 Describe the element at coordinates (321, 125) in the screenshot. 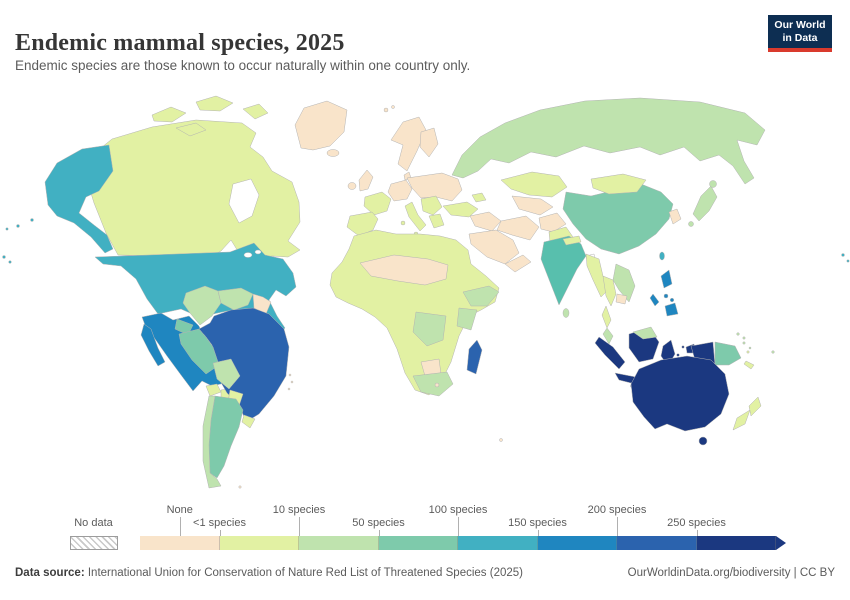

I see `country-greenland` at that location.